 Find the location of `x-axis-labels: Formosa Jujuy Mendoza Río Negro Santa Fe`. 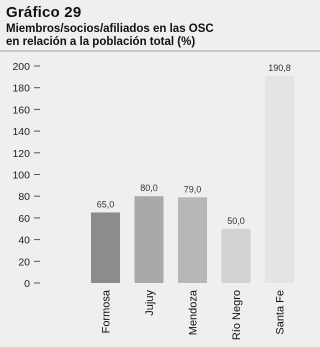

x-axis-labels: Formosa Jujuy Mendoza Río Negro Santa Fe is located at coordinates (194, 314).